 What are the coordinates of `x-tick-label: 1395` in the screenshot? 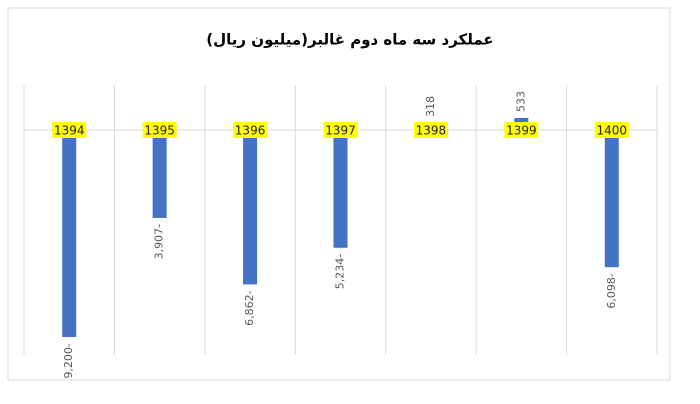 It's located at (159, 131).